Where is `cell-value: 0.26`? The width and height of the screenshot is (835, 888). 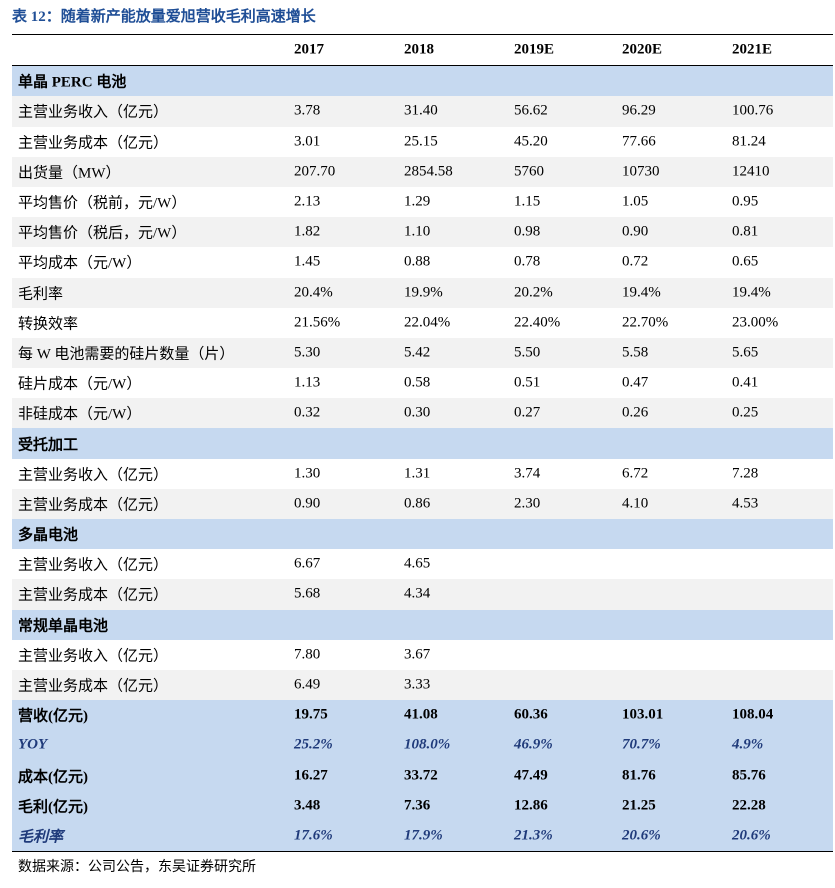 cell-value: 0.26 is located at coordinates (635, 412).